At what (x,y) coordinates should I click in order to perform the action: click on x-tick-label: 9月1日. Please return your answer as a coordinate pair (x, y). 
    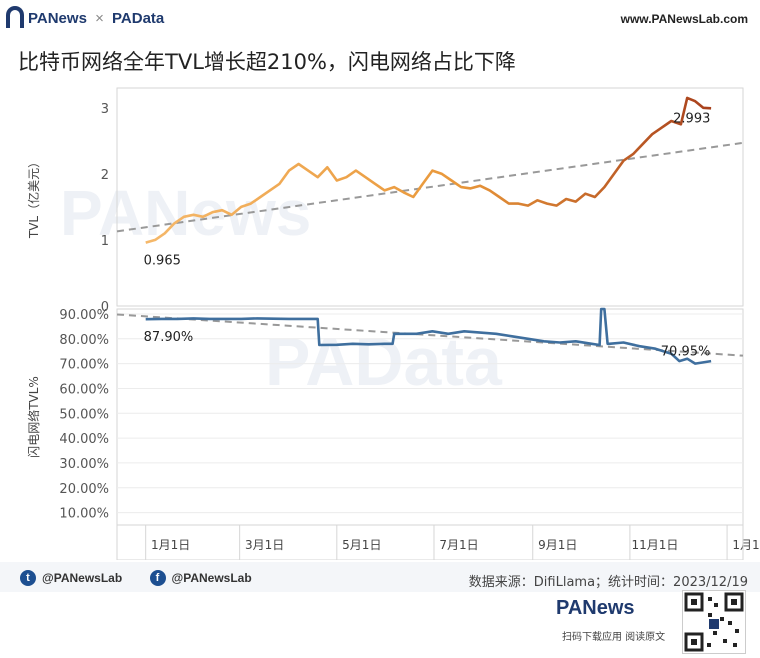
    Looking at the image, I should click on (557, 545).